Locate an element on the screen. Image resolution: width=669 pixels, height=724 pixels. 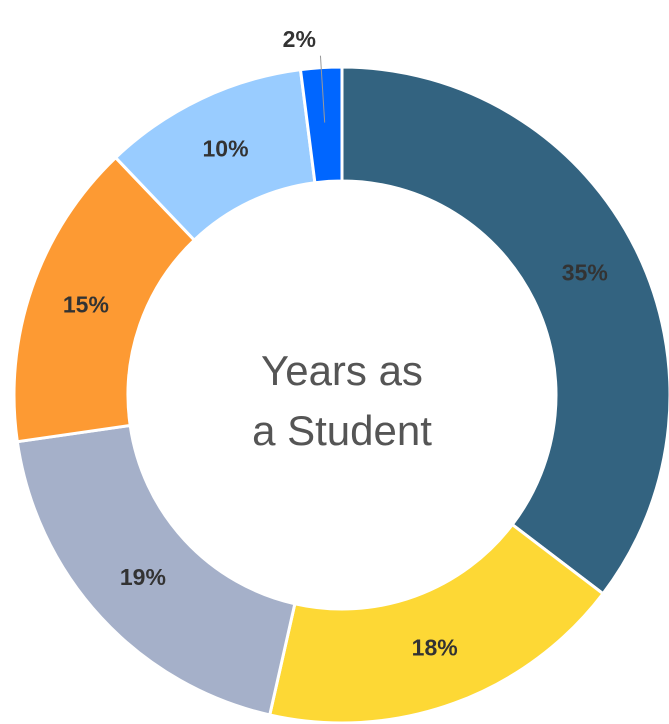
data-label: 18% is located at coordinates (435, 648).